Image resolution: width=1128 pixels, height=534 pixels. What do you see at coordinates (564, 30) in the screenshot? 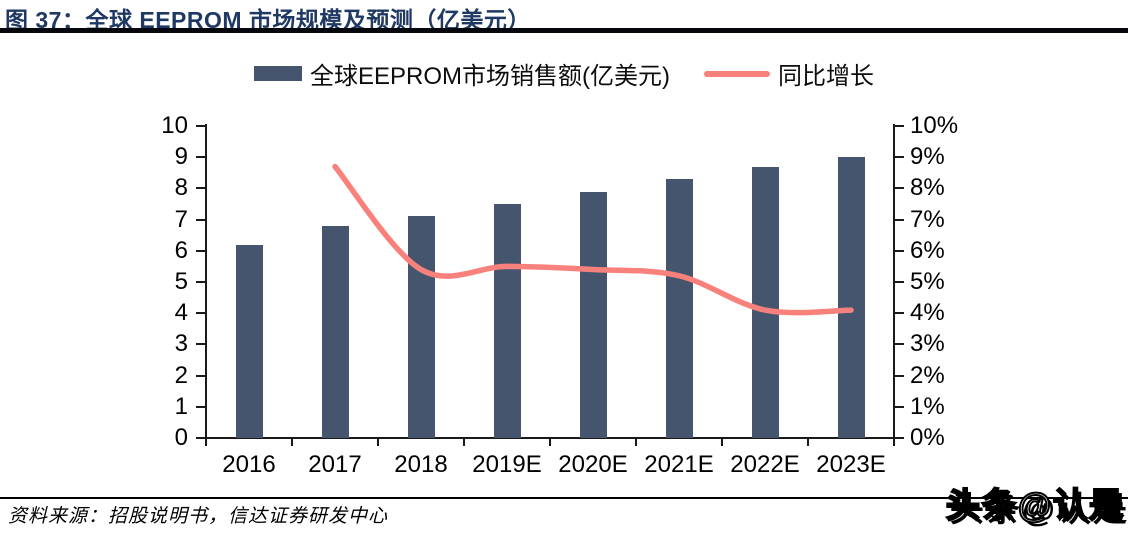
I see `title-rule` at bounding box center [564, 30].